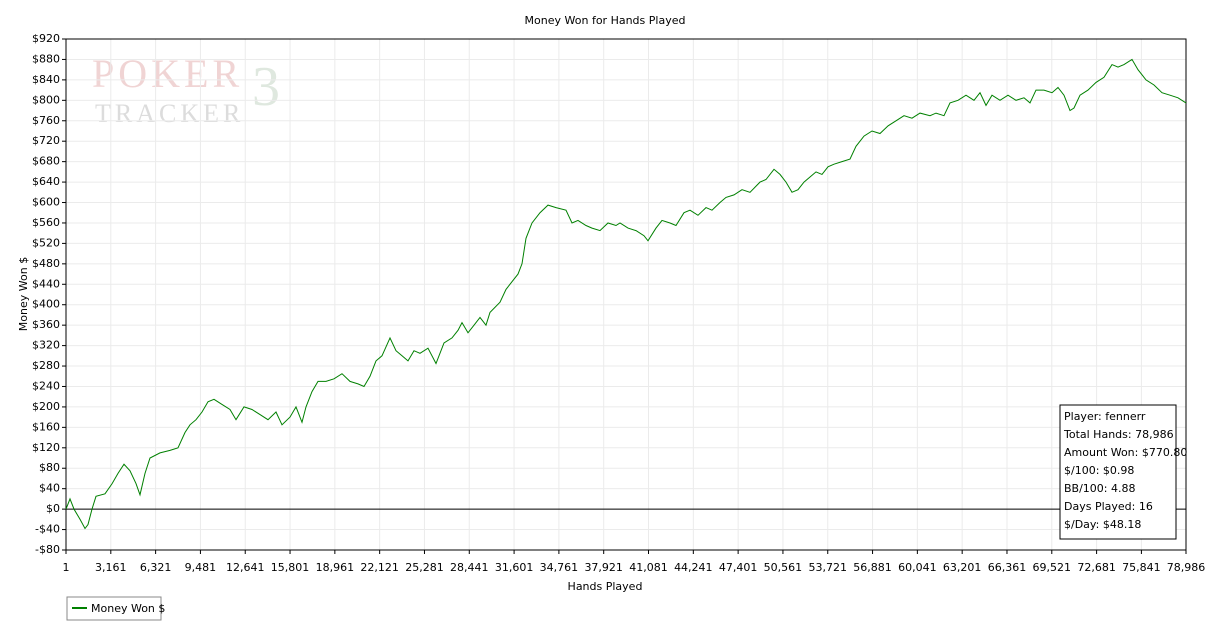 The image size is (1210, 636). Describe the element at coordinates (46, 447) in the screenshot. I see `y-tick-label: $120` at that location.